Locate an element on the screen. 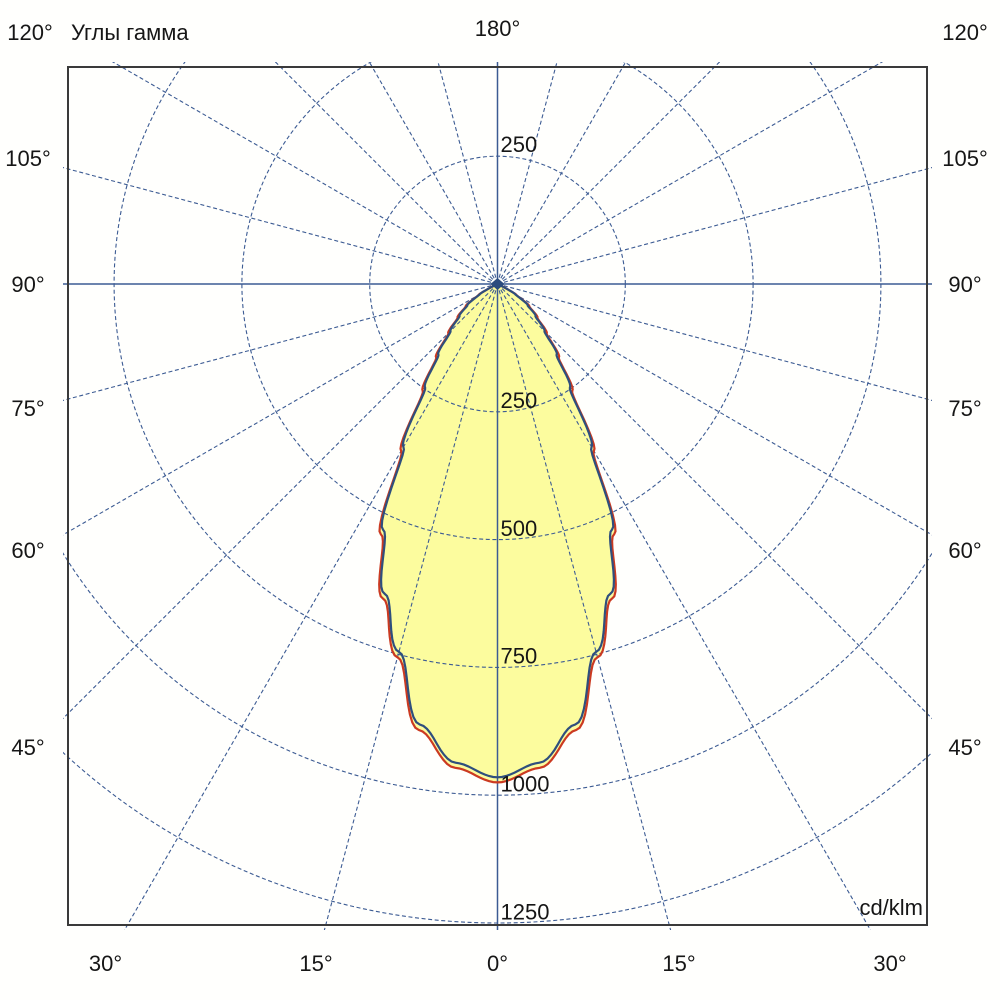  angle-label-right-60: 60° is located at coordinates (964, 550).